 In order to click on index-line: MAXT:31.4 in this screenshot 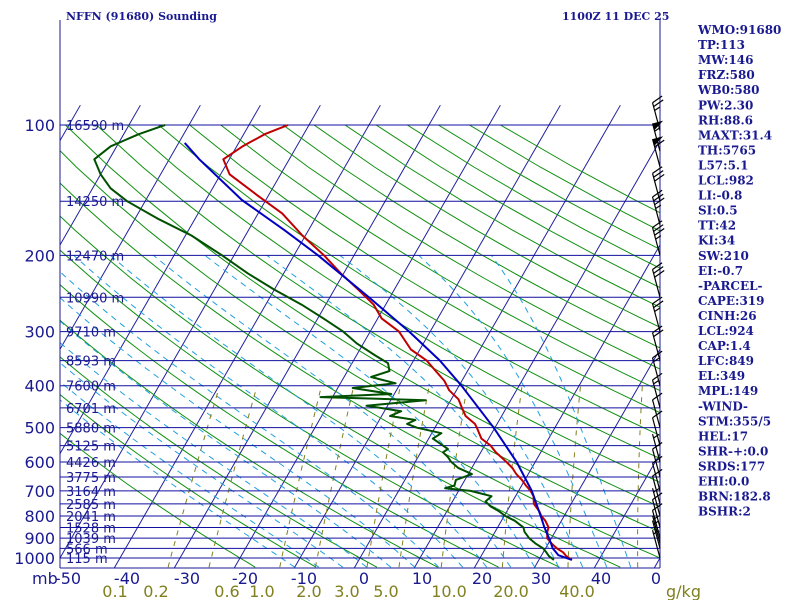, I will do `click(735, 135)`.